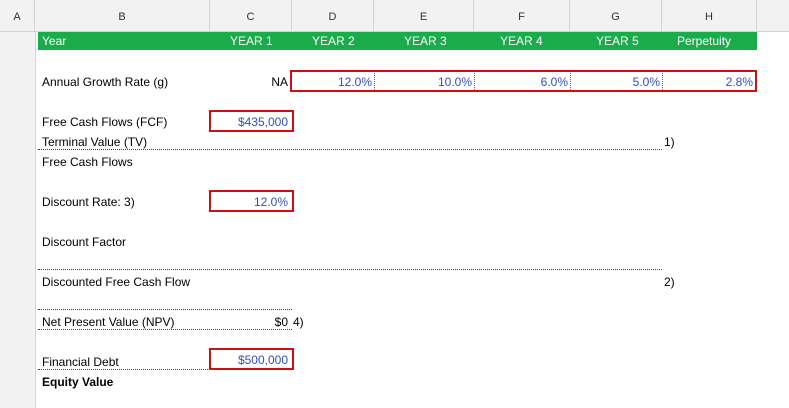 This screenshot has width=789, height=408. What do you see at coordinates (521, 41) in the screenshot?
I see `band-year4: YEAR 4` at bounding box center [521, 41].